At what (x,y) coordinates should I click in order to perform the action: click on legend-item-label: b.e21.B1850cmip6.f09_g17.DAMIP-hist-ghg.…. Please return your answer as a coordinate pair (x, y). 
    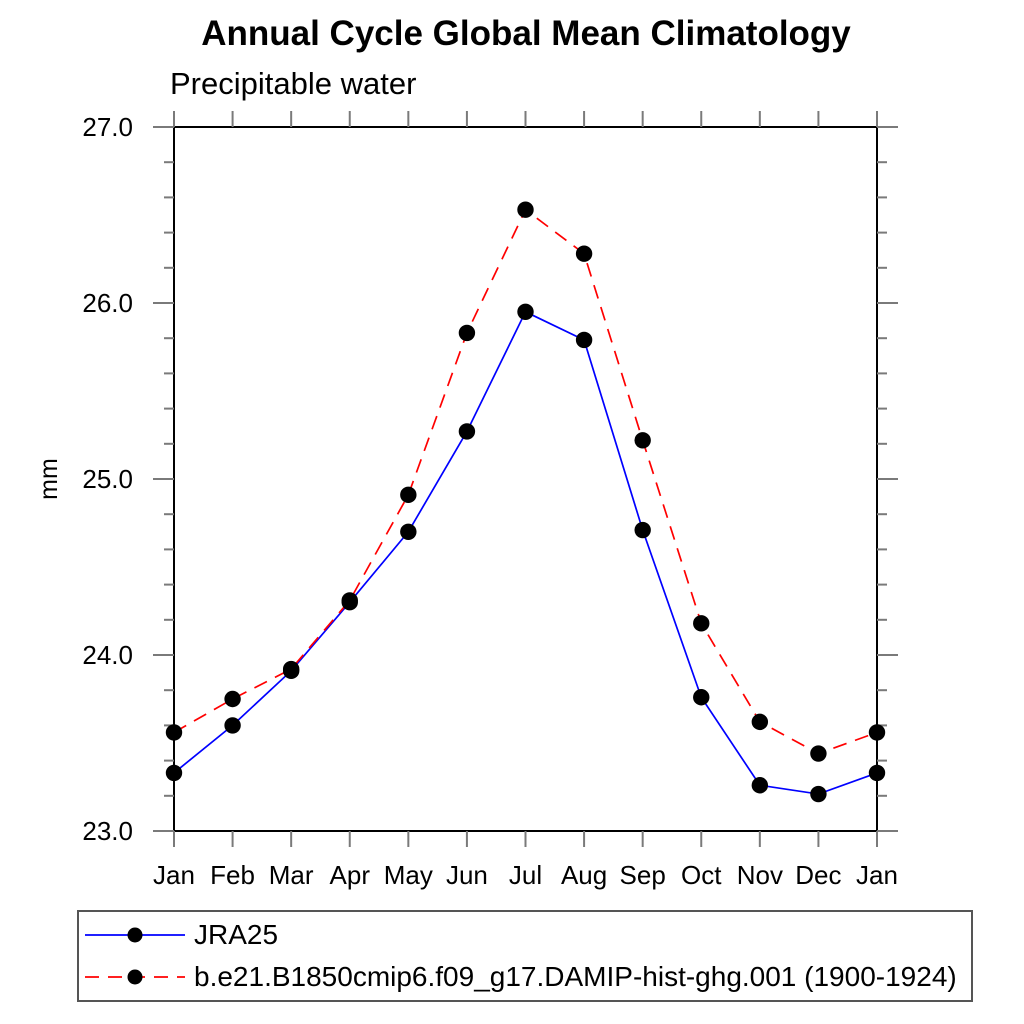
    Looking at the image, I should click on (575, 977).